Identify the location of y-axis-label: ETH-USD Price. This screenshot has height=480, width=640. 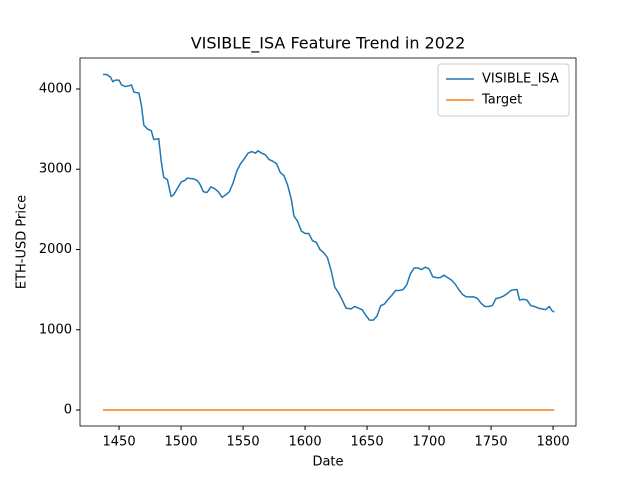
(22, 242).